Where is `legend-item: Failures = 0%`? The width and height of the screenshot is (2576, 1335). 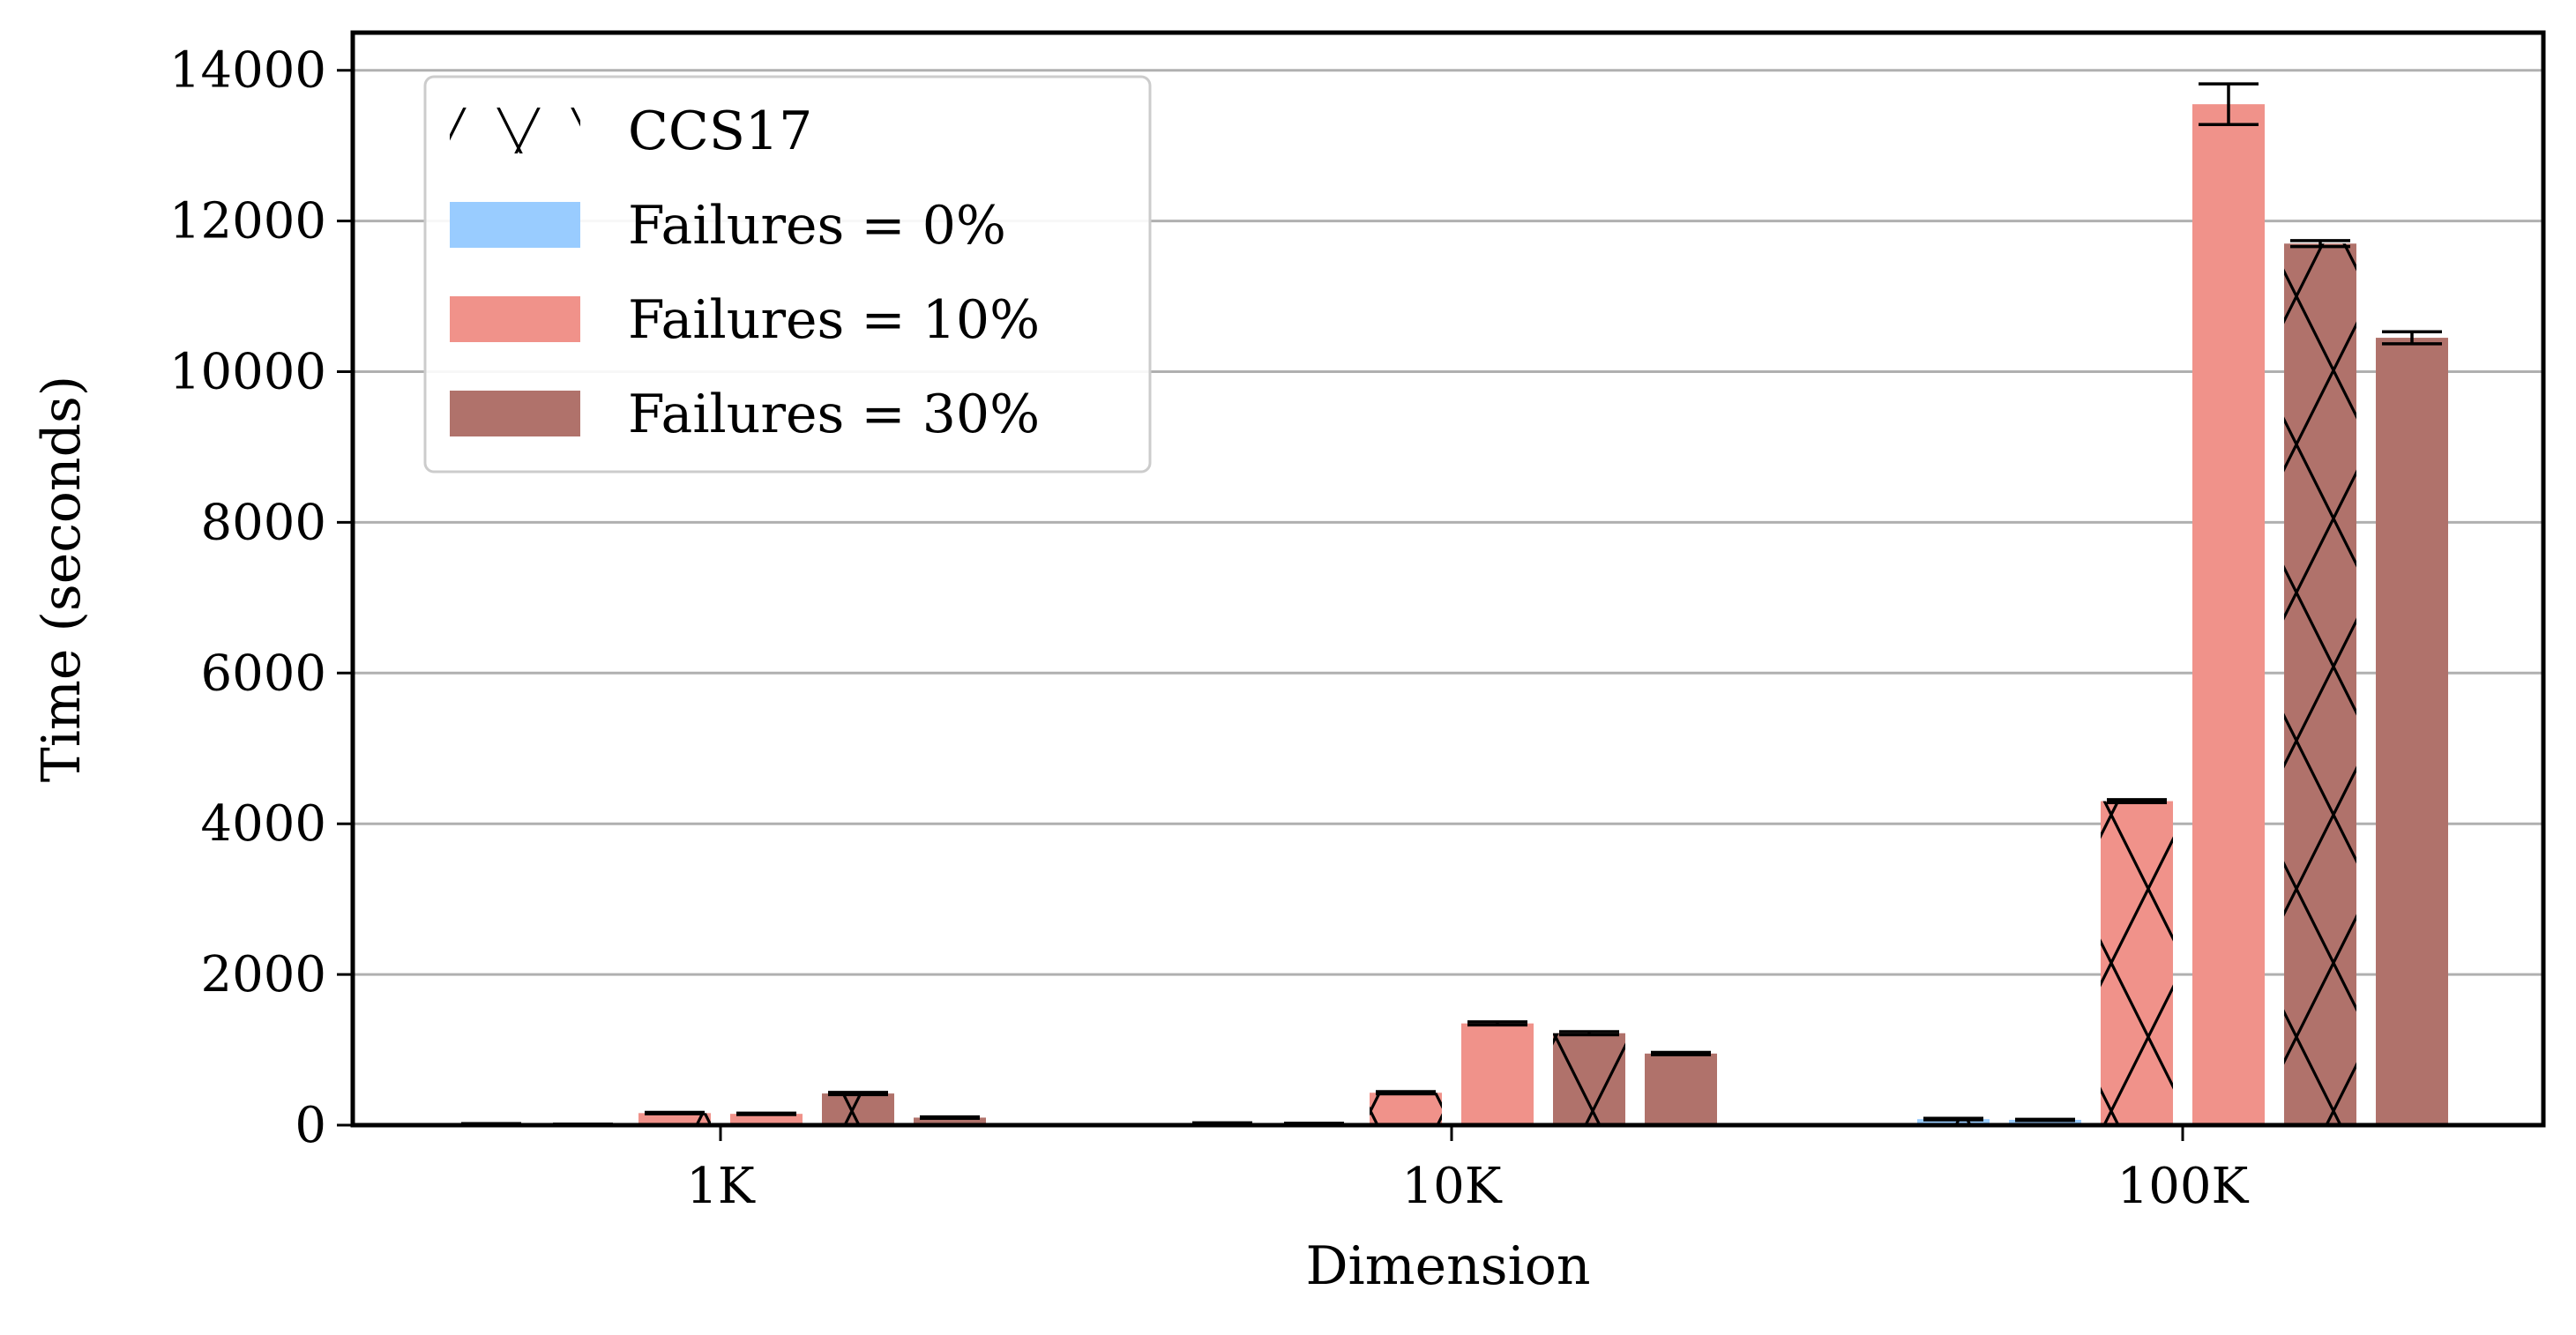
legend-item: Failures = 0% is located at coordinates (728, 226).